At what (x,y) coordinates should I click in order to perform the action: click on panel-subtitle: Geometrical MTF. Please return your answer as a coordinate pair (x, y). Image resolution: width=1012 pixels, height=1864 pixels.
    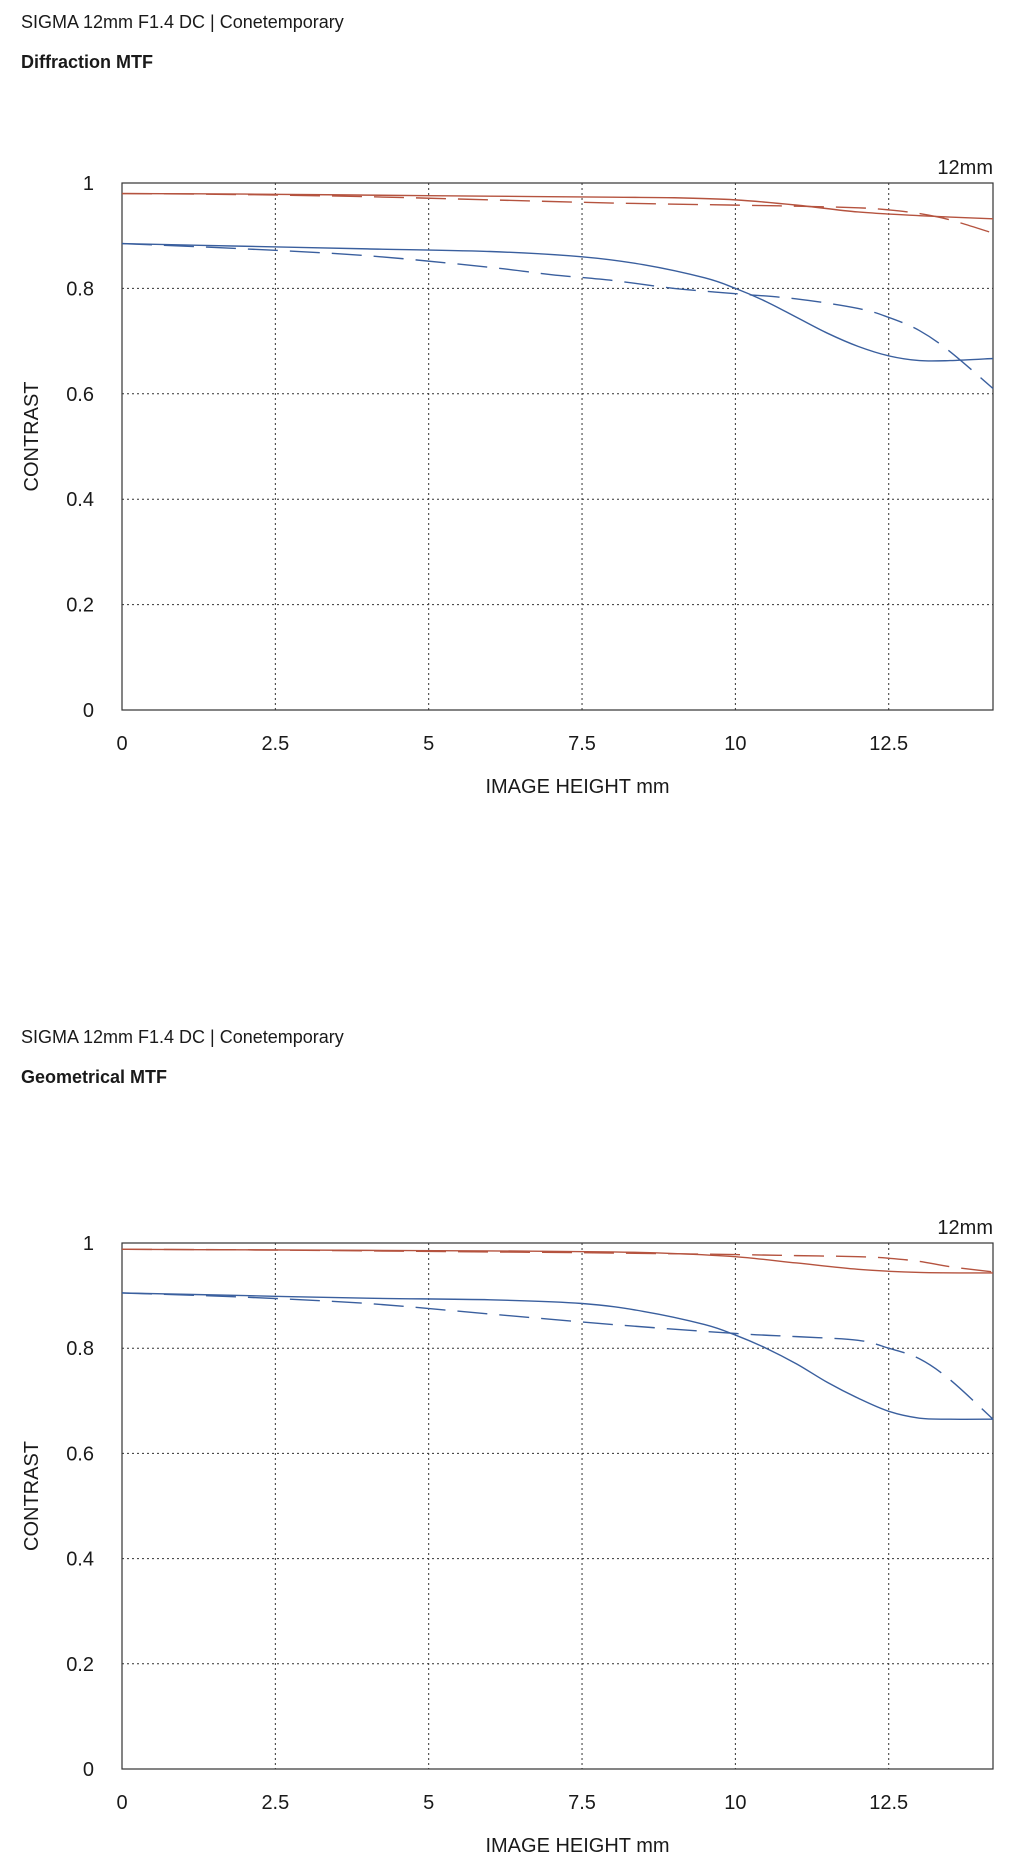
    Looking at the image, I should click on (94, 1077).